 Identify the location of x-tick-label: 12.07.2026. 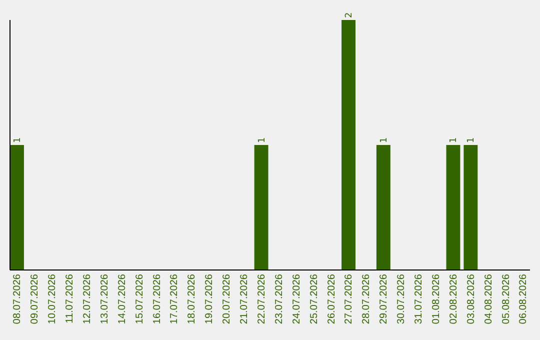
(87, 299).